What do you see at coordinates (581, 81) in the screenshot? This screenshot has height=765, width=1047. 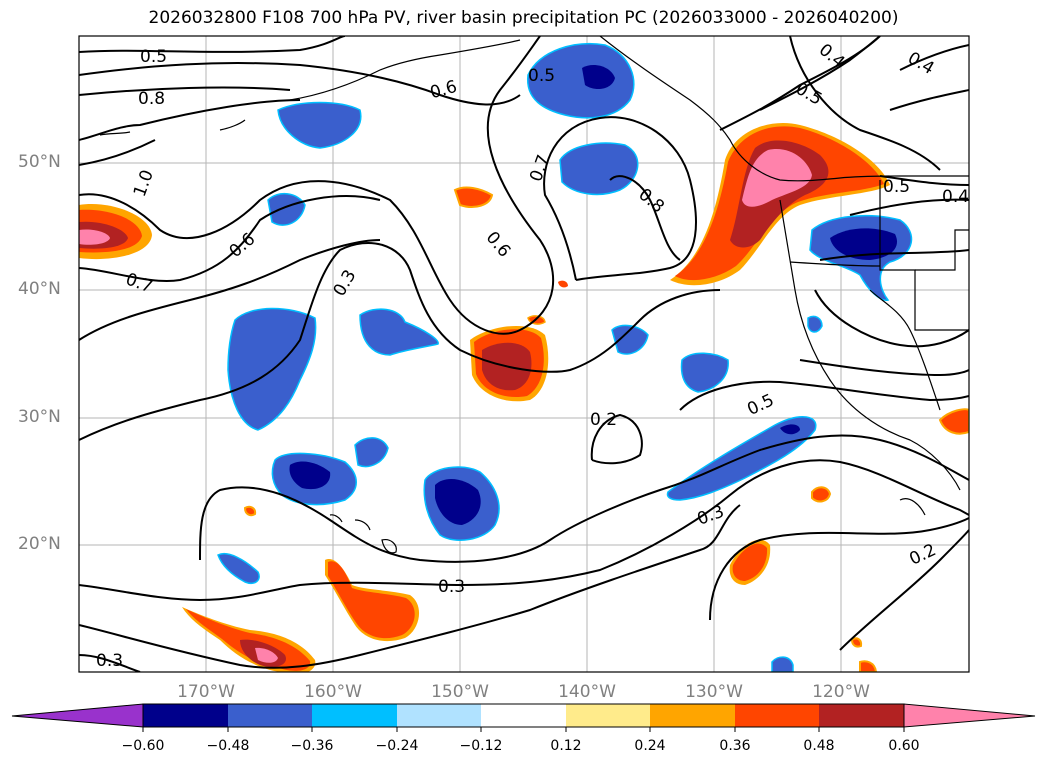 I see `precip-blob-gulf-of-alaska` at bounding box center [581, 81].